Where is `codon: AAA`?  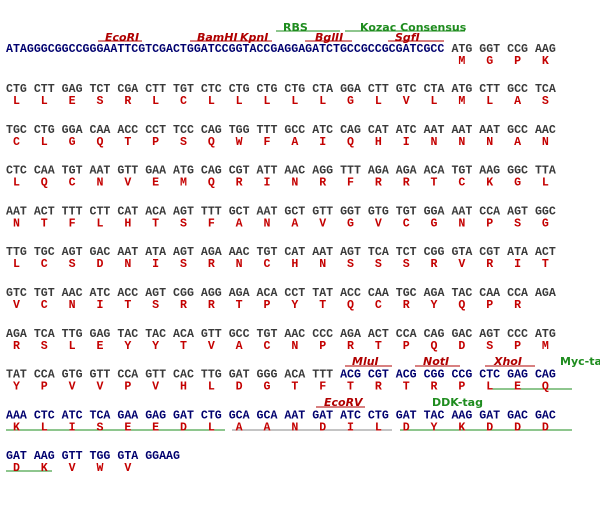
codon: AAA is located at coordinates (16, 415).